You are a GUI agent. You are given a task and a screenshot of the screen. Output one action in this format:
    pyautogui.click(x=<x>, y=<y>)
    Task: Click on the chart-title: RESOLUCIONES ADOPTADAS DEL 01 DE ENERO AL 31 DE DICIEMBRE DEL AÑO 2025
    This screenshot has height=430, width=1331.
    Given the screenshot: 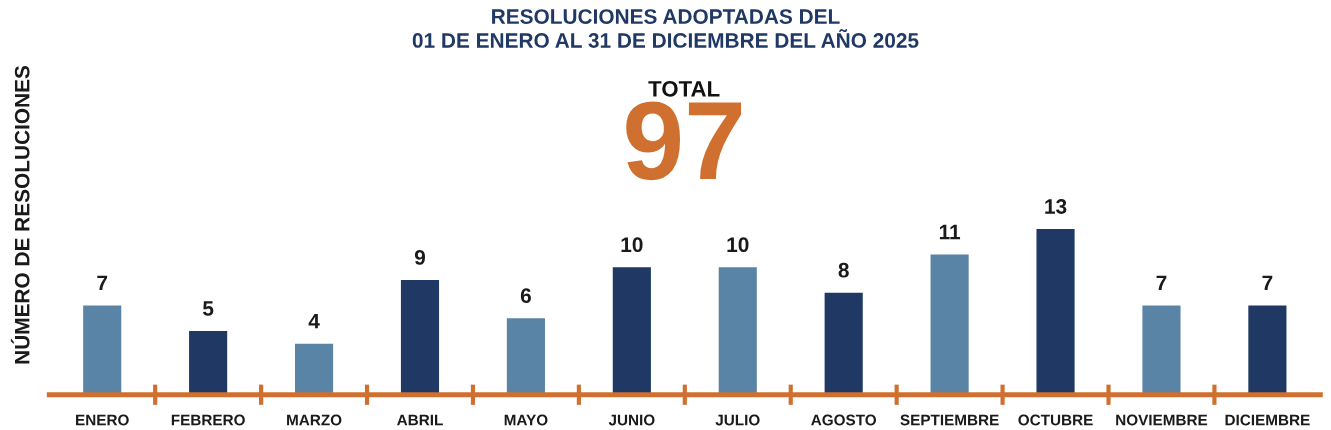 What is the action you would take?
    pyautogui.click(x=665, y=28)
    